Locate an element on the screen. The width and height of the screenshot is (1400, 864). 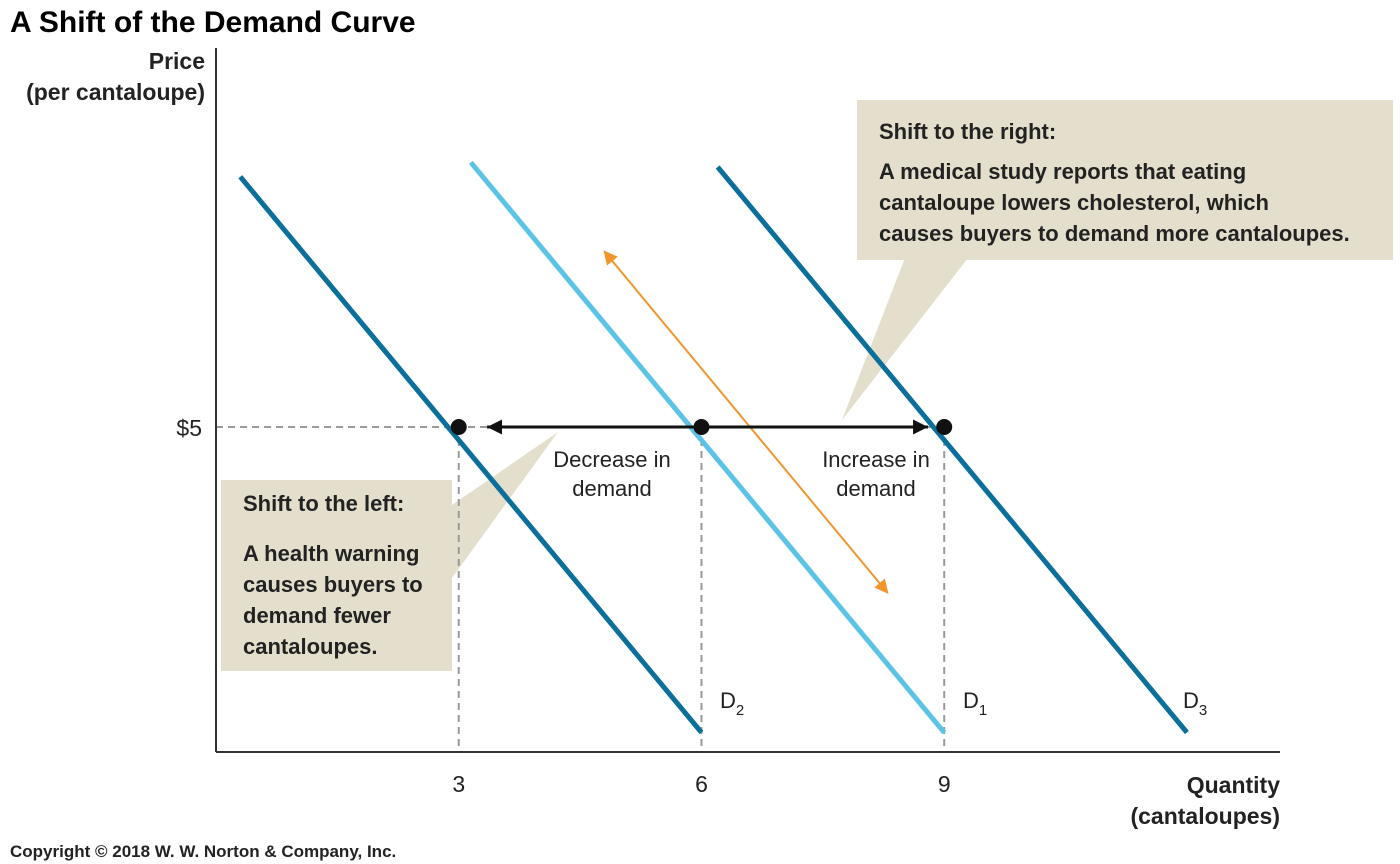
demand-shift-double-arrow is located at coordinates (746, 422).